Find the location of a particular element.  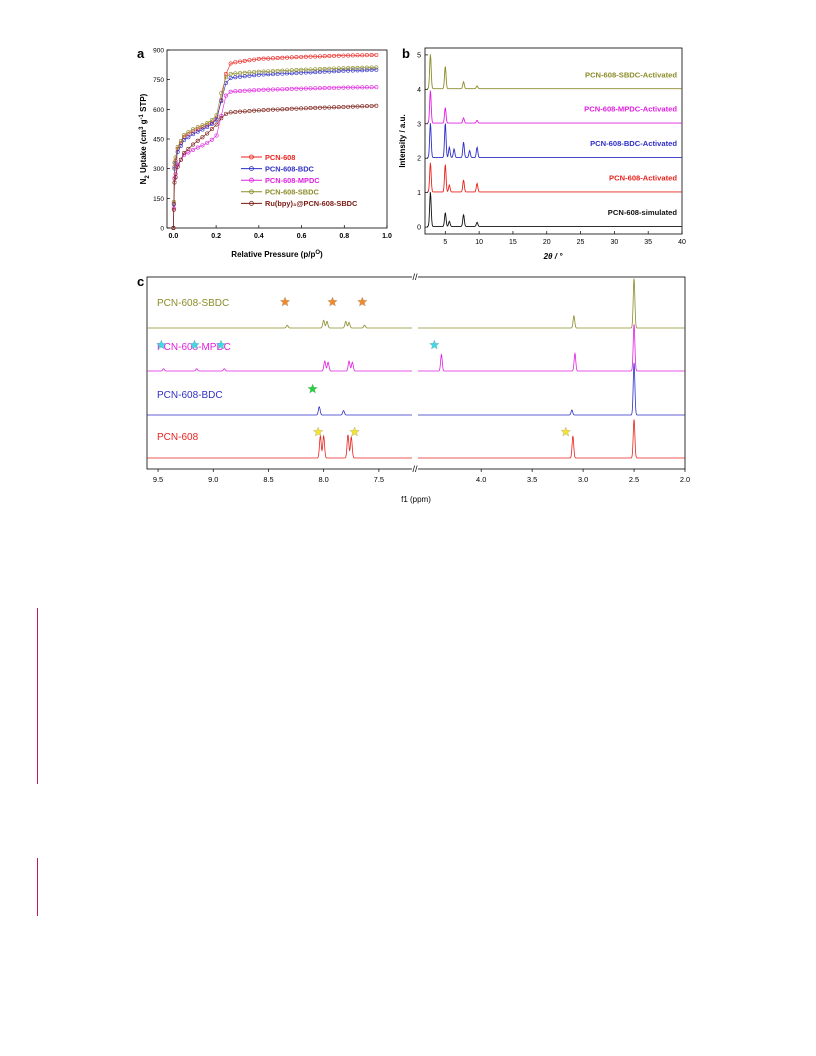

axis-break-mark: // is located at coordinates (415, 277).